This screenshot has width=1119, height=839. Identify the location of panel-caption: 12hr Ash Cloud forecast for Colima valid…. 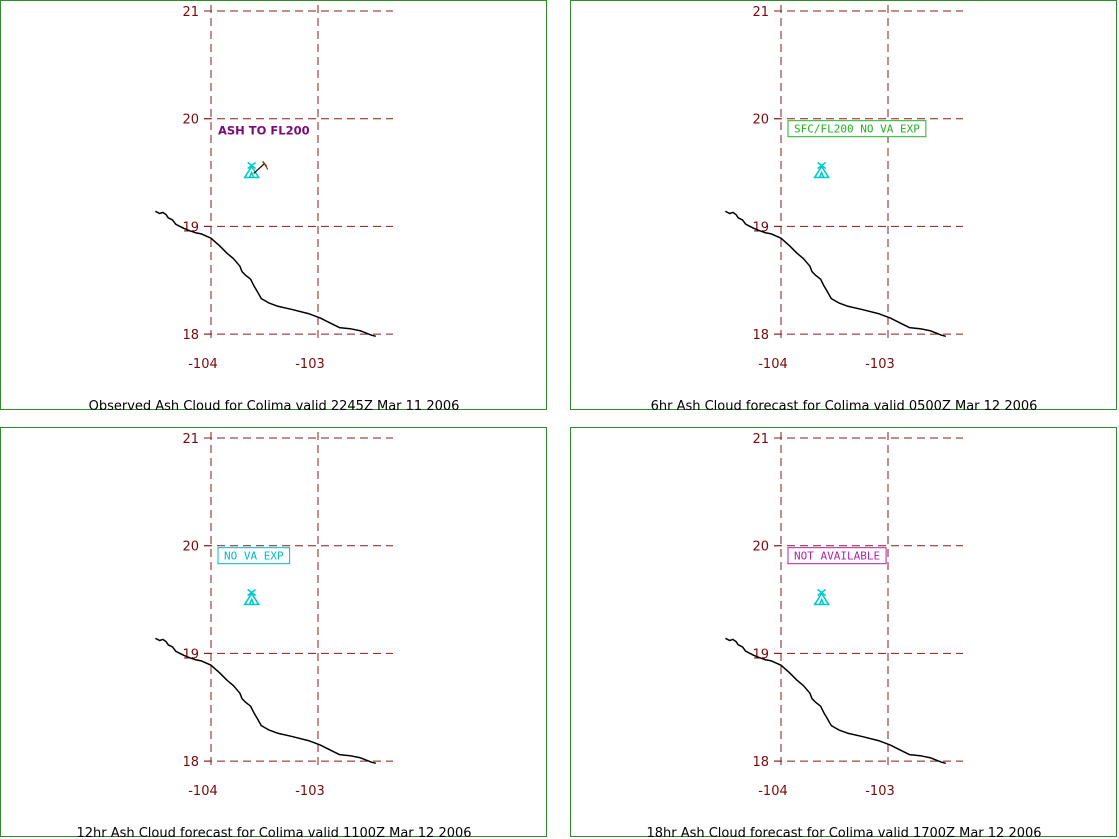
(273, 832).